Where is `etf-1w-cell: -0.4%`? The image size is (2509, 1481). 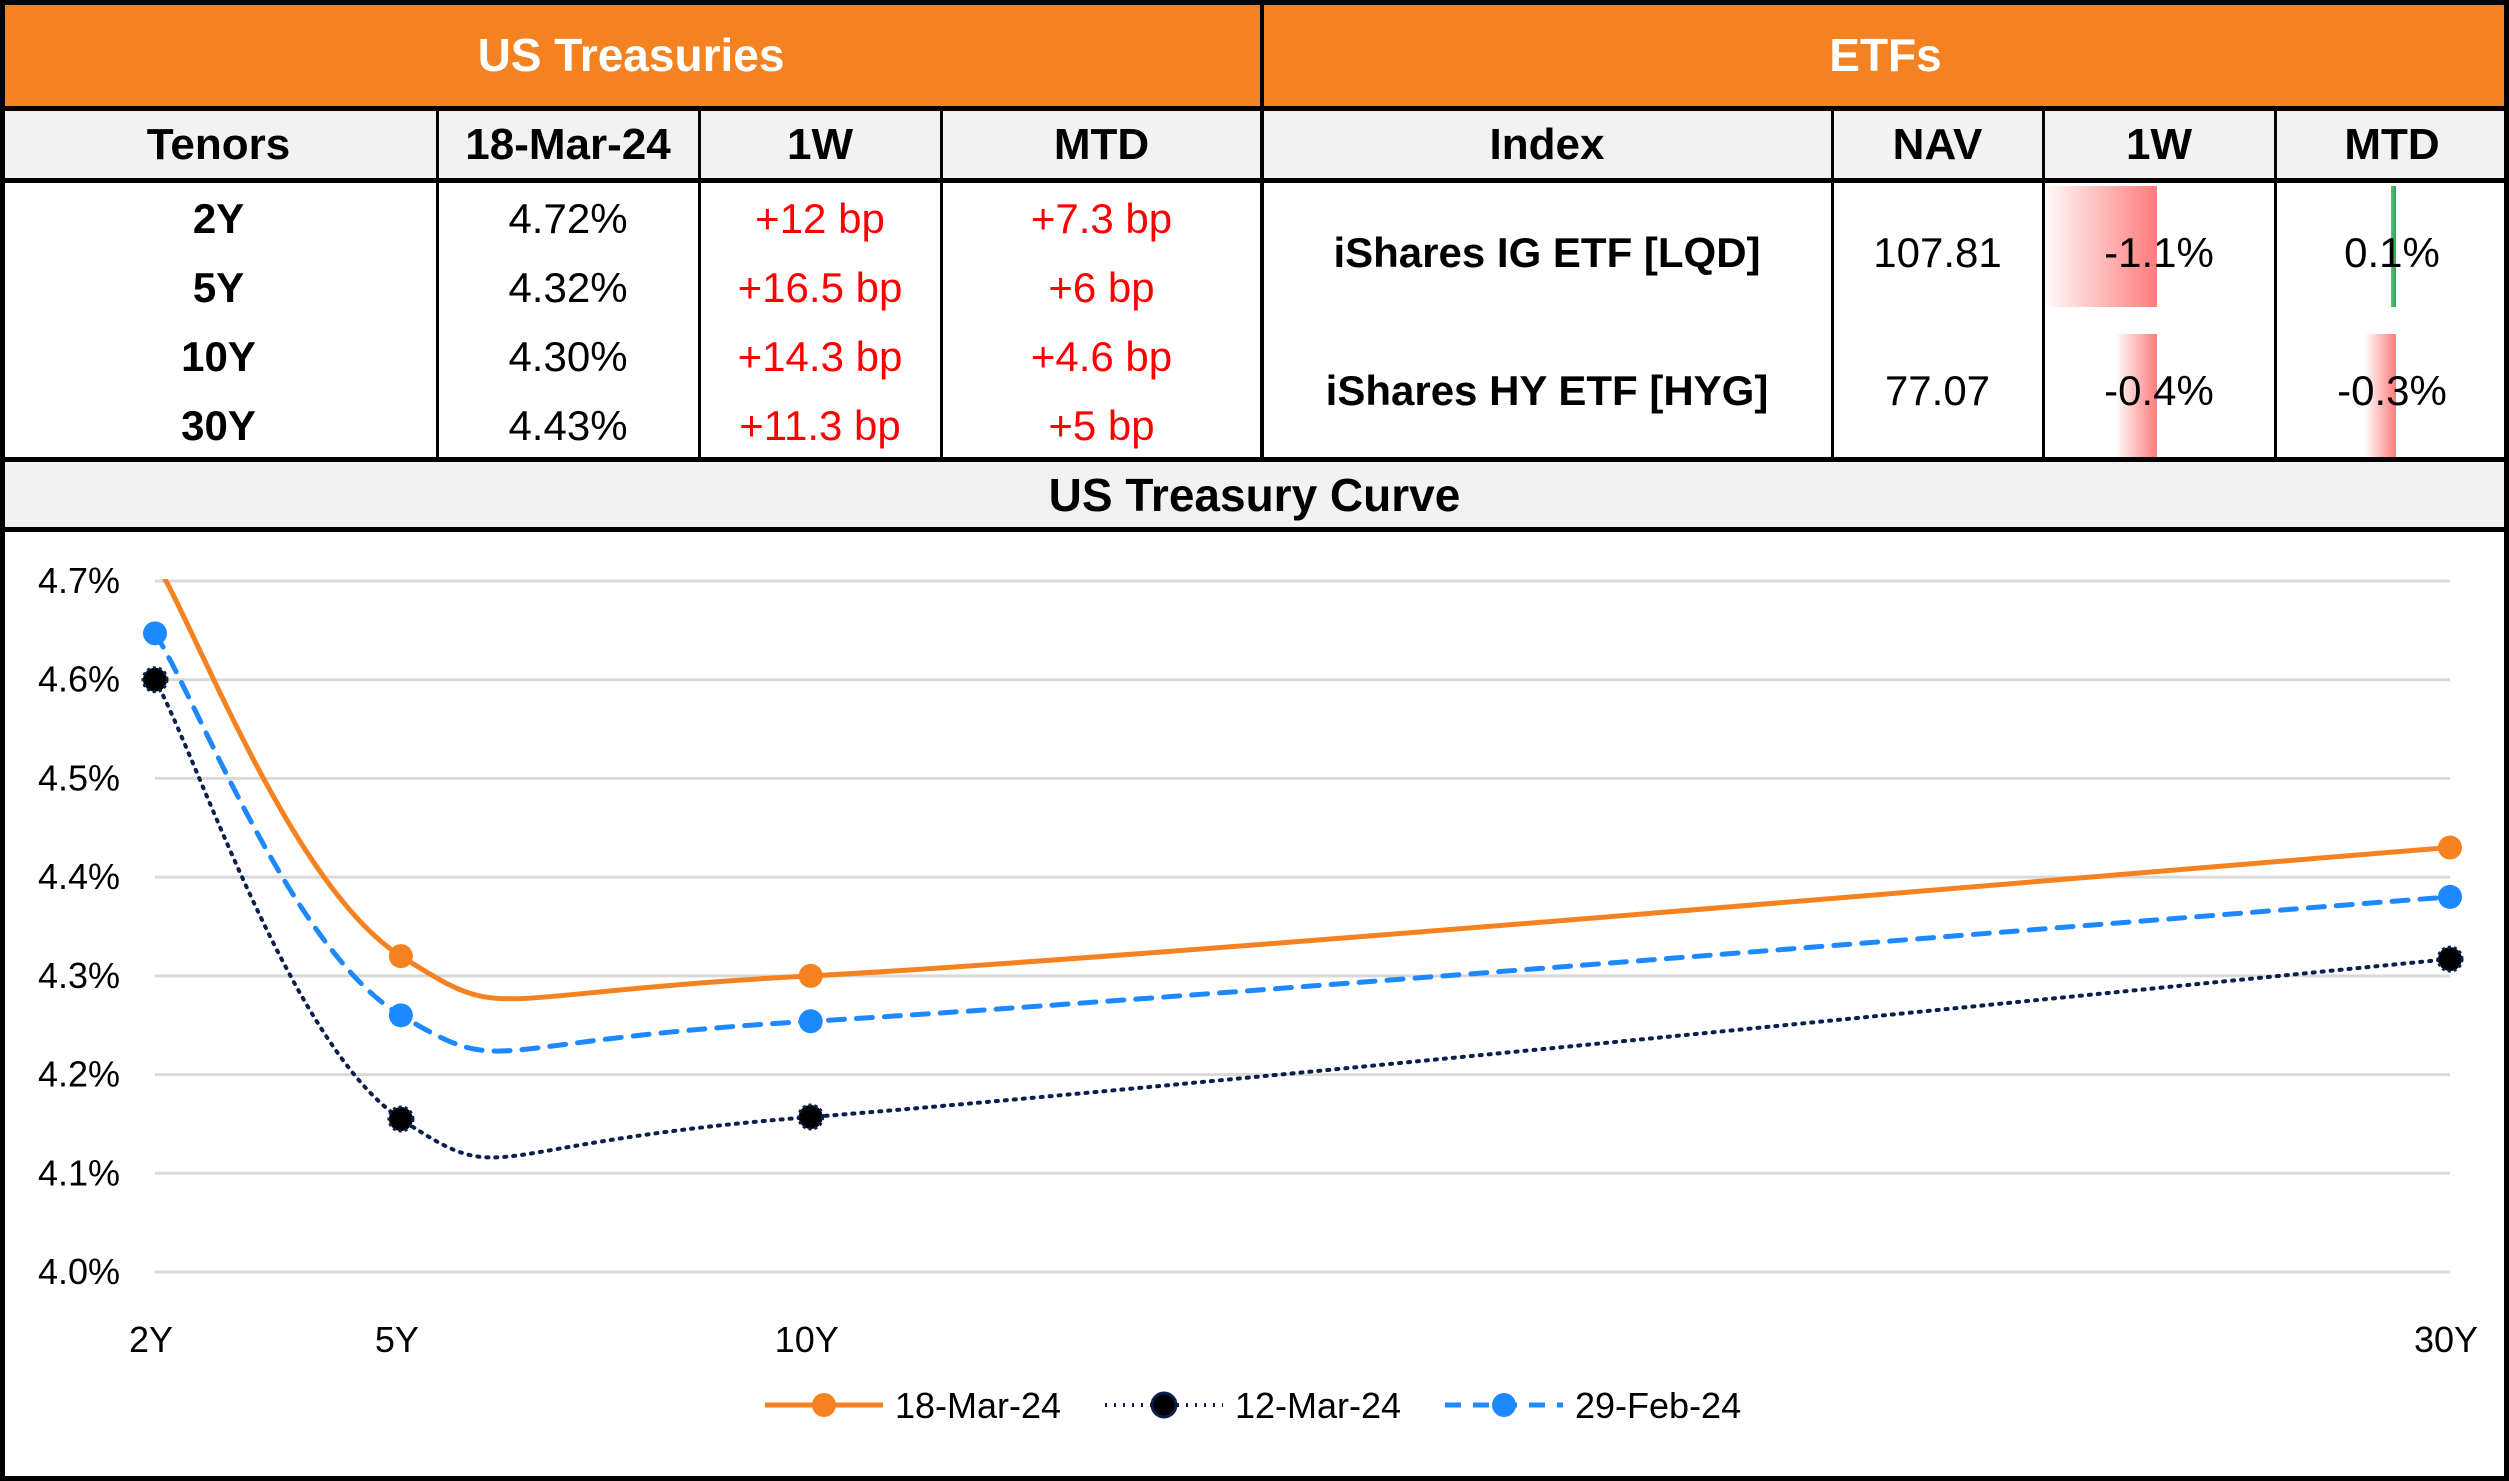
etf-1w-cell: -0.4% is located at coordinates (2159, 392).